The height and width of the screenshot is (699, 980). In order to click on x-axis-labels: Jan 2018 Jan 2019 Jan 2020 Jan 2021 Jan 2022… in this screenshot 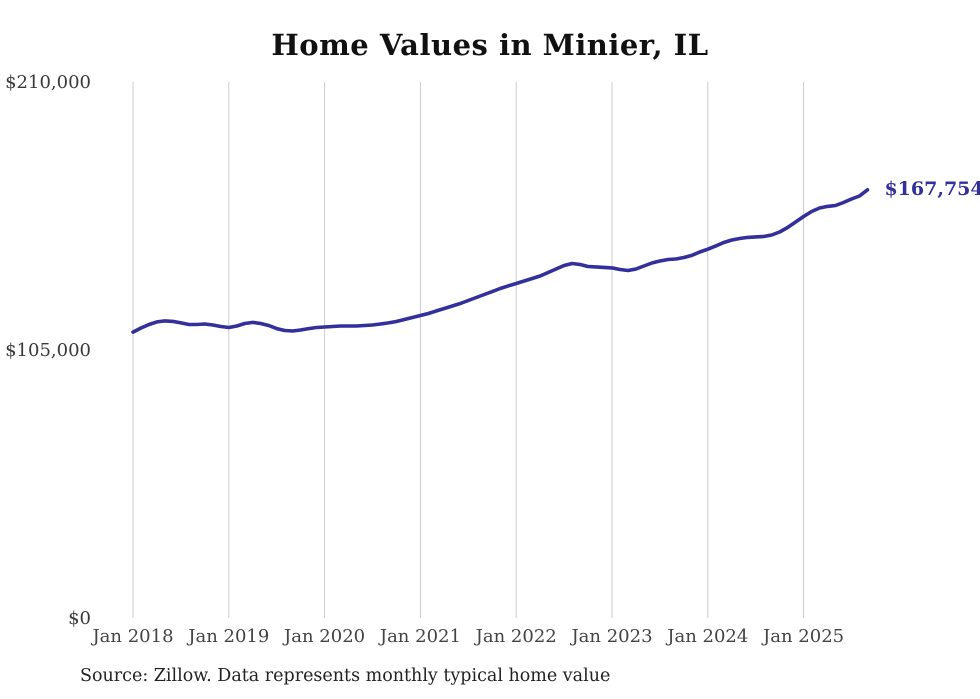, I will do `click(467, 636)`.